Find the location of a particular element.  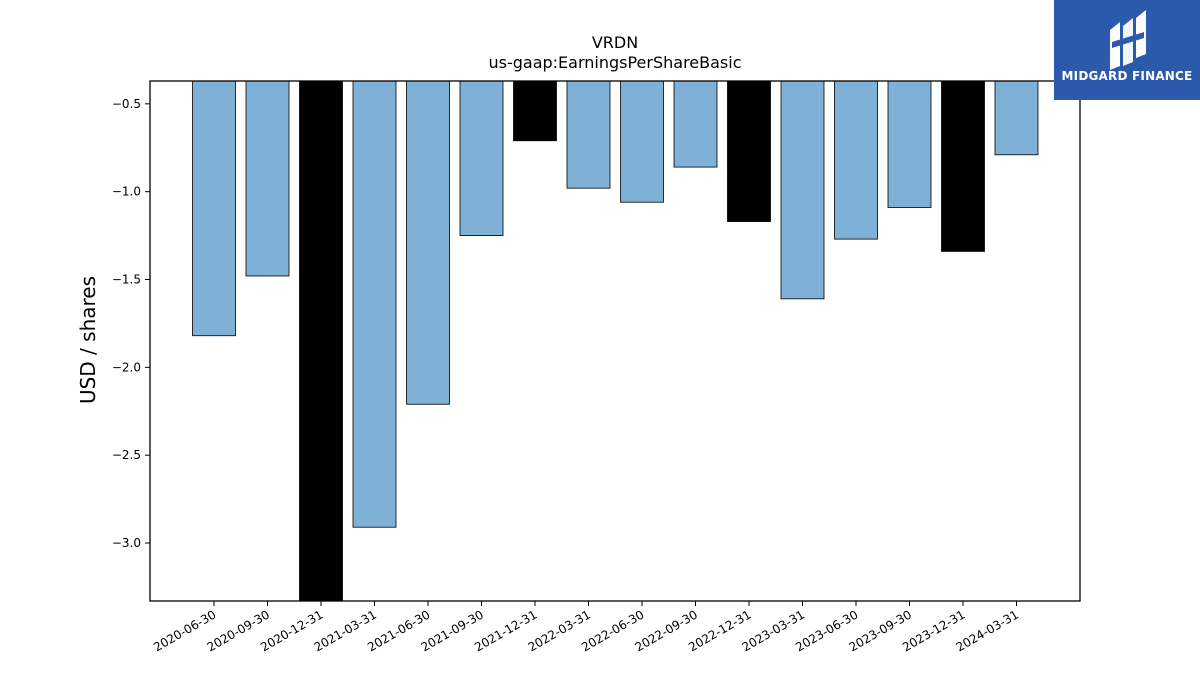

y-axis-label: USD / shares is located at coordinates (88, 340).